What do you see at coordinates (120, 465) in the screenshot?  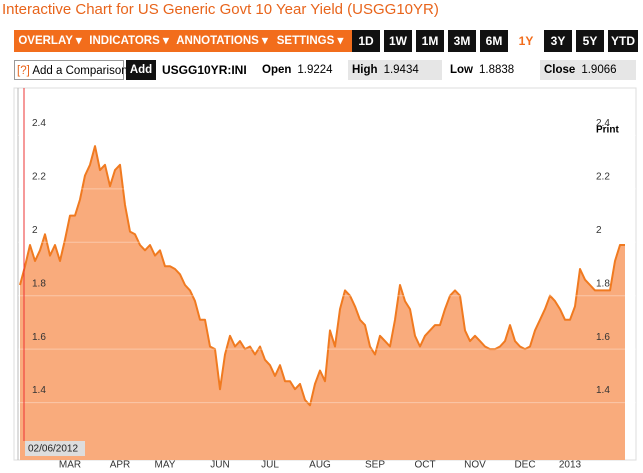 I see `x-tick-label: APR` at bounding box center [120, 465].